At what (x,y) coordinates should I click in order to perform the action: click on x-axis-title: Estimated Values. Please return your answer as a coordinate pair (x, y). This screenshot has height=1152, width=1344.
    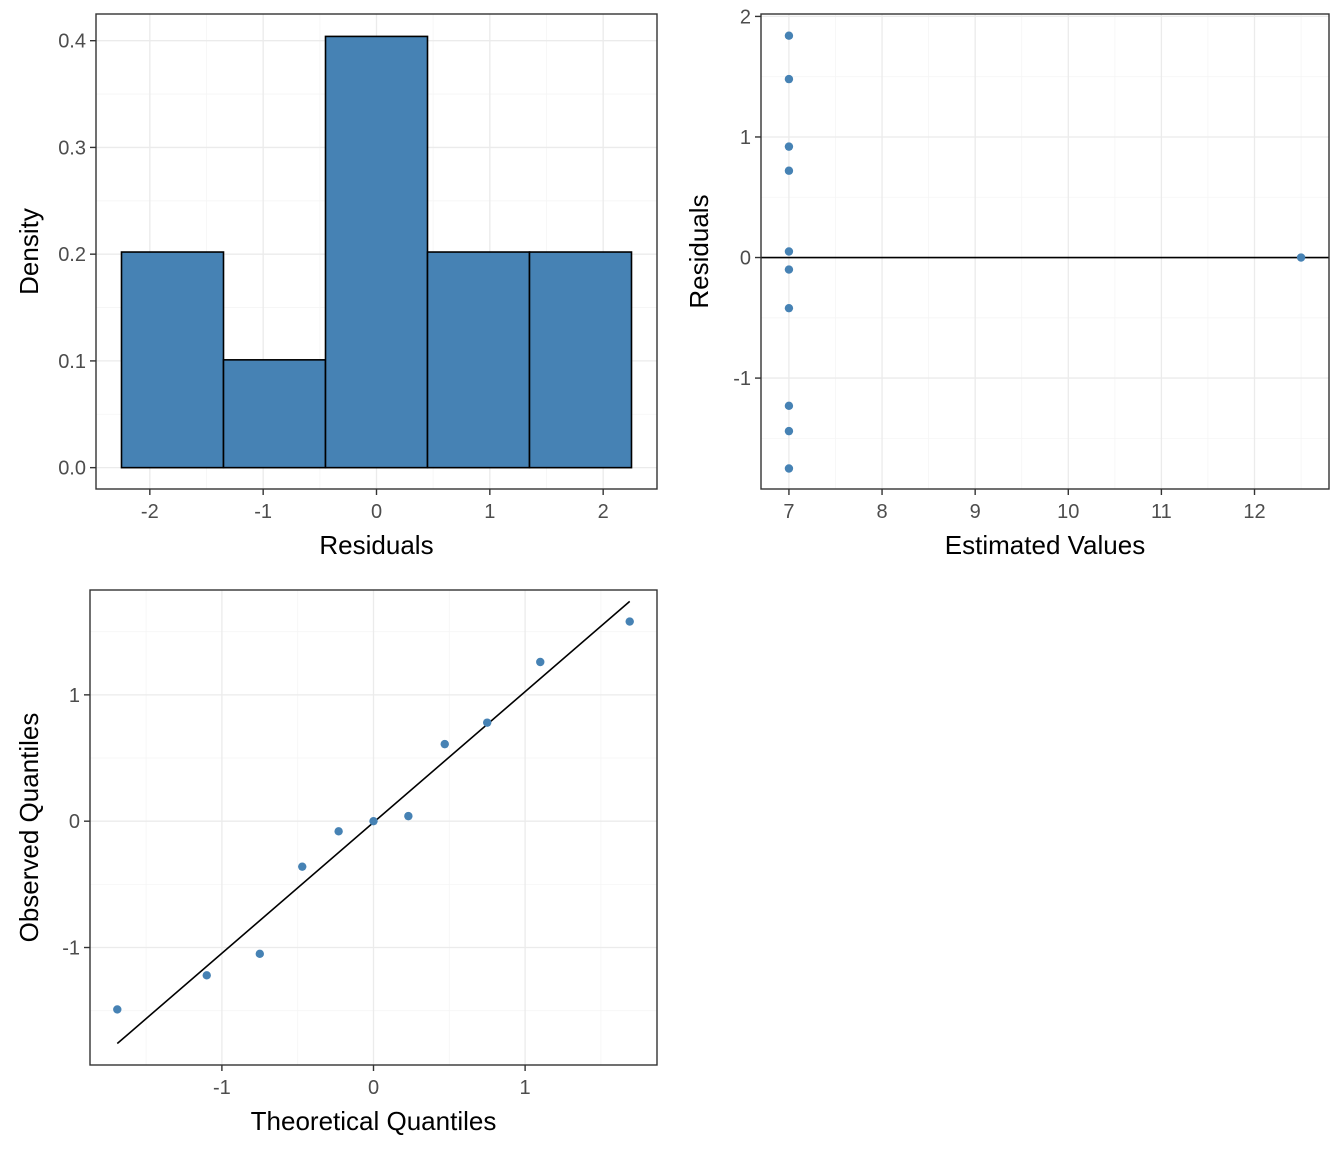
    Looking at the image, I should click on (1045, 545).